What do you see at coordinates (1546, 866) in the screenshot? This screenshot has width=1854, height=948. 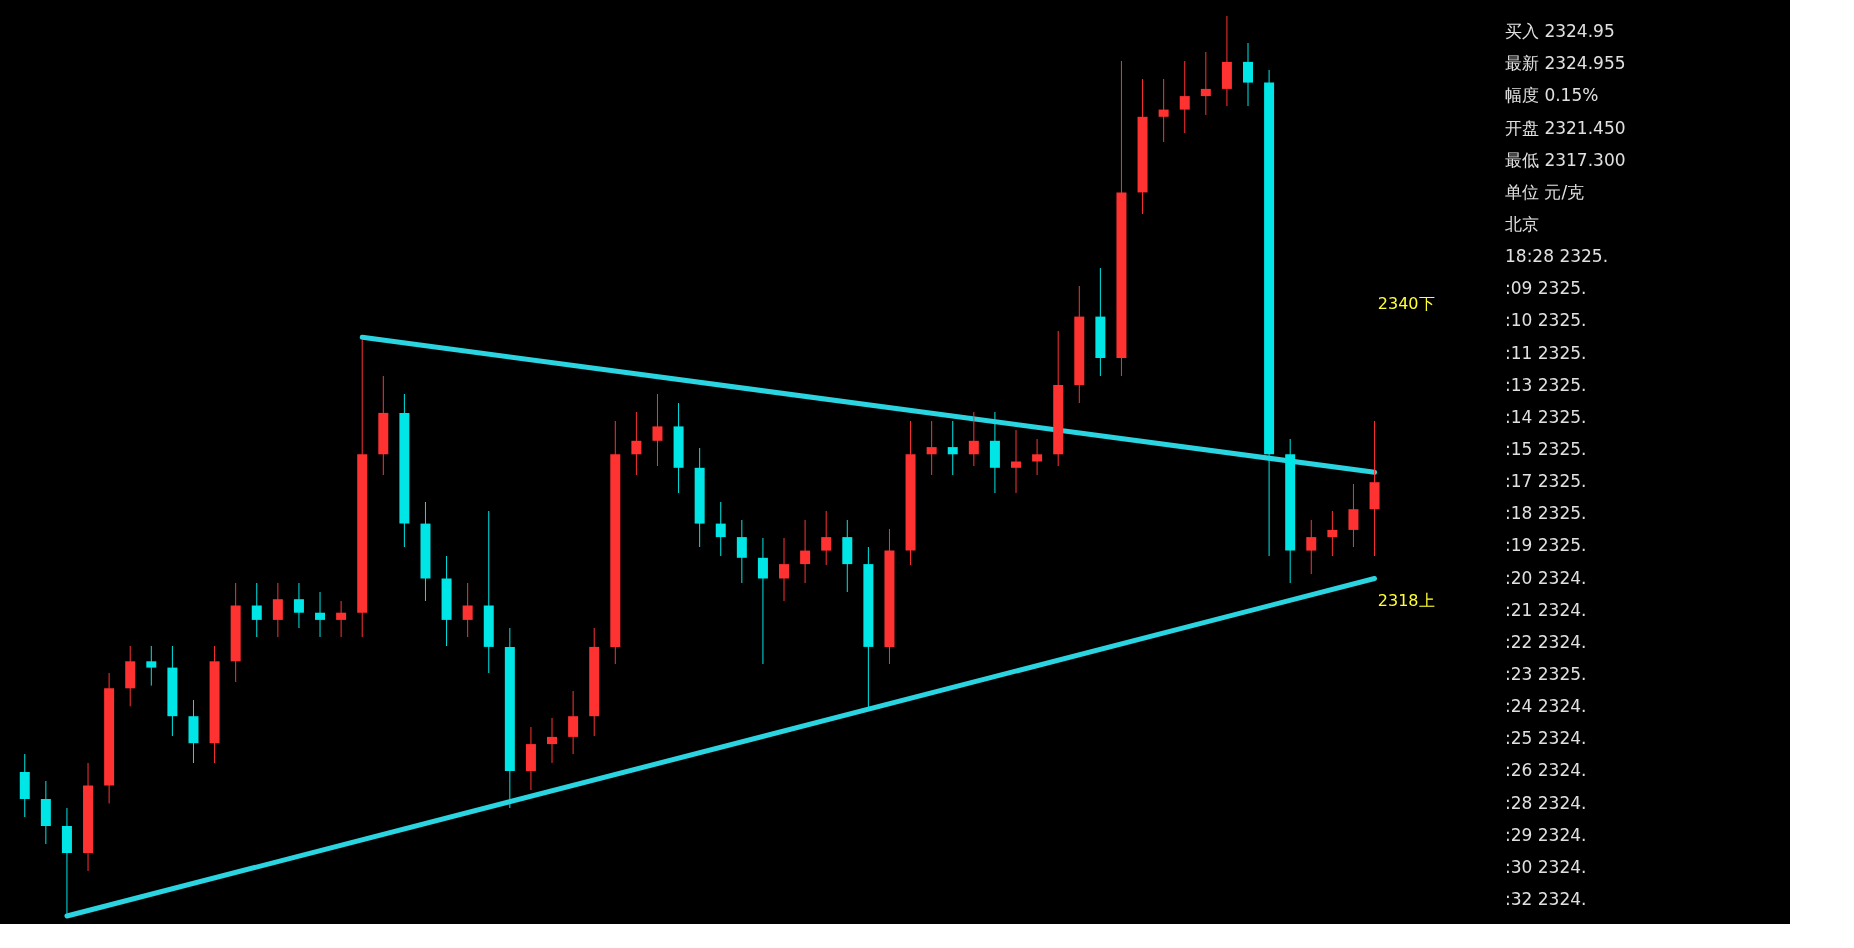 I see `text: :30 2324.` at bounding box center [1546, 866].